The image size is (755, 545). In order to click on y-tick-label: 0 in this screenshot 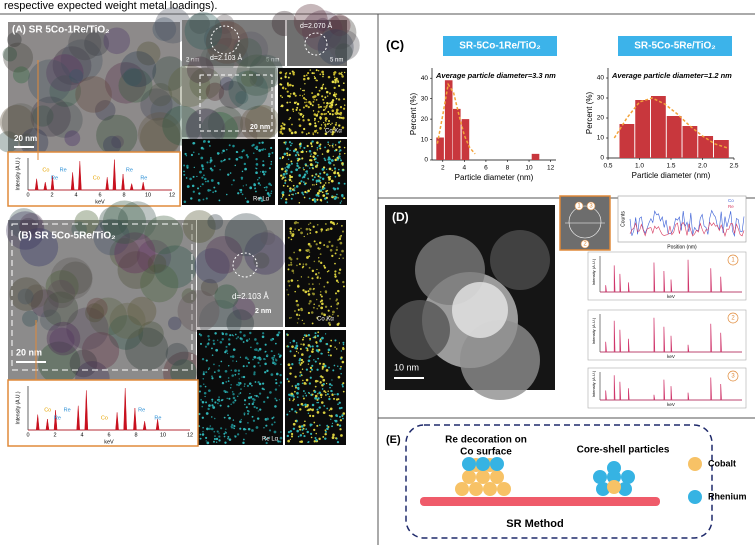, I will do `click(426, 160)`.